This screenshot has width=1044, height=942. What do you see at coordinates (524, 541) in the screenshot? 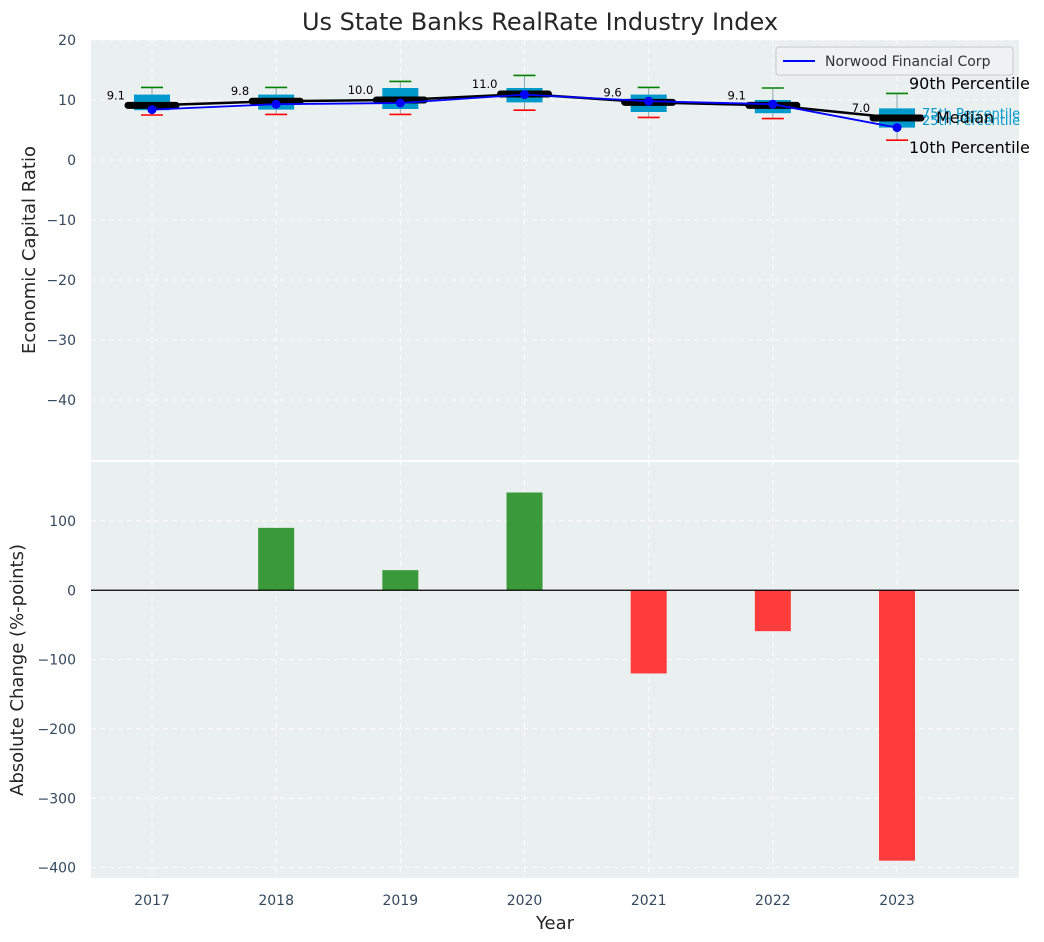
I see `change-bar-2020` at bounding box center [524, 541].